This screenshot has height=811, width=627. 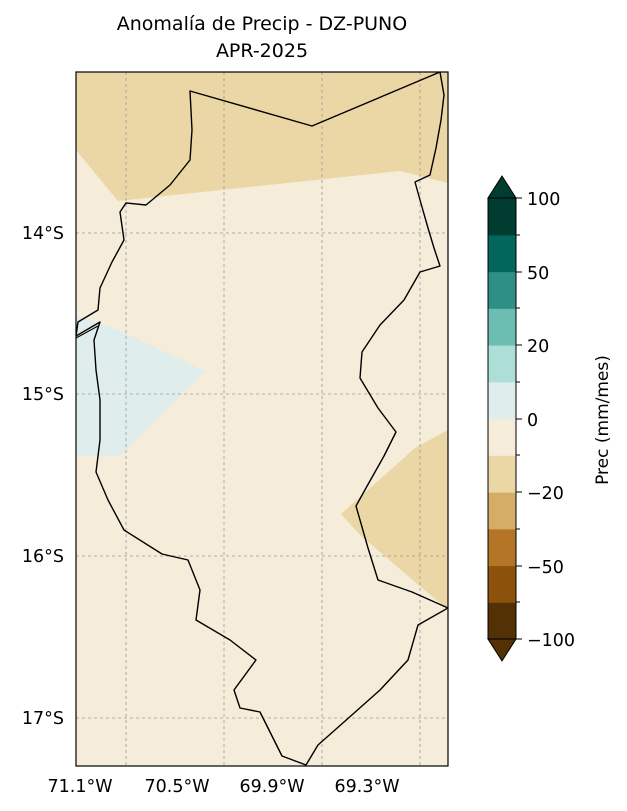 I want to click on colorbar-tick-label: −100, so click(x=551, y=641).